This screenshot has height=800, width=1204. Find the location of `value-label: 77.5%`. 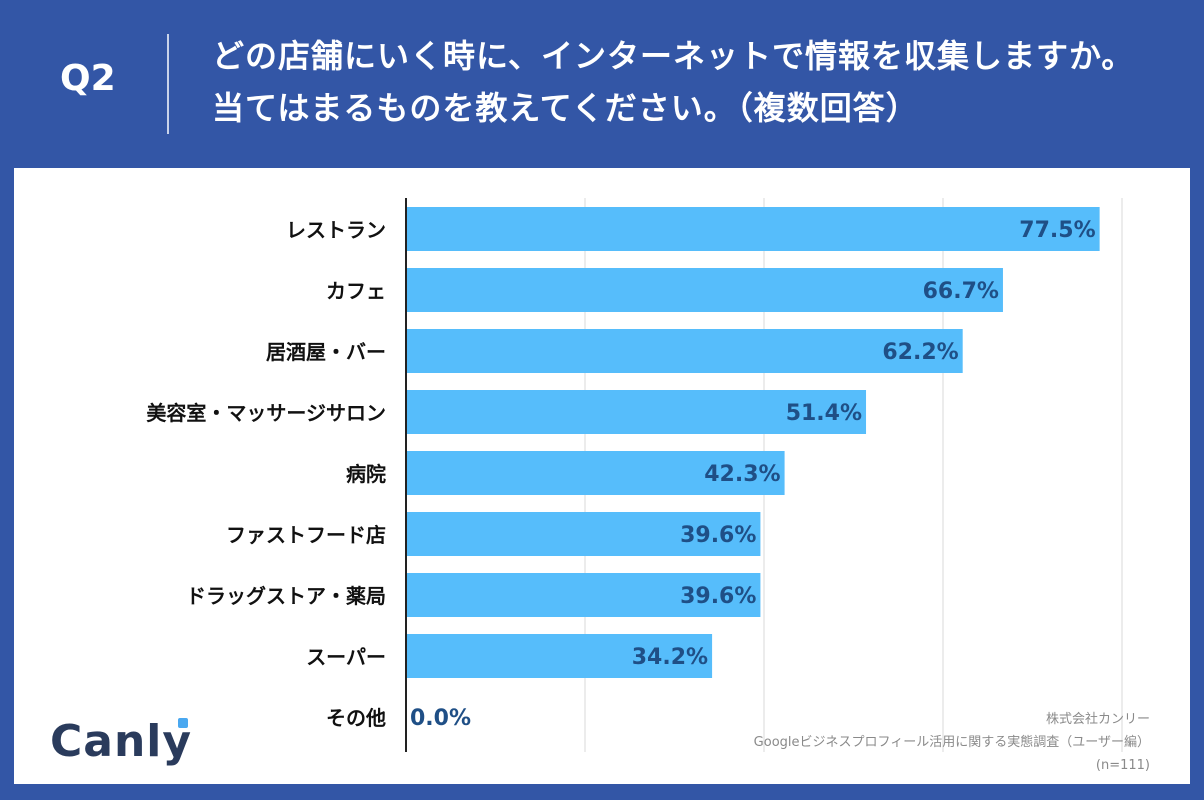

value-label: 77.5% is located at coordinates (1057, 230).